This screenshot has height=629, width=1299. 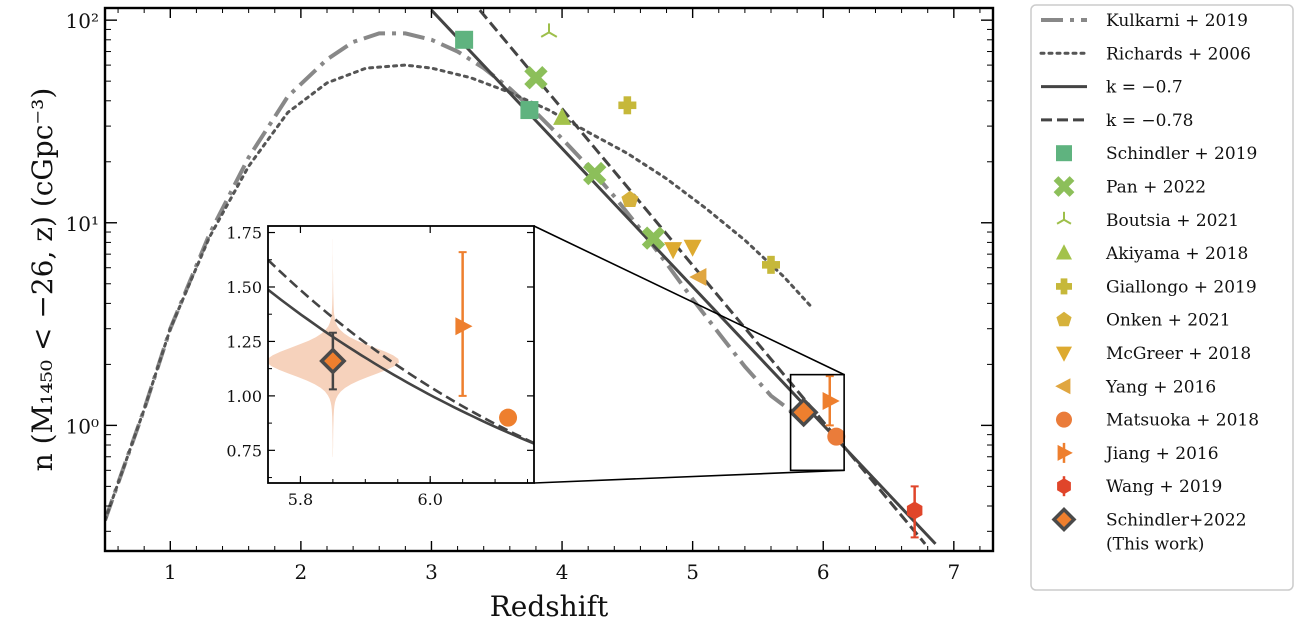 What do you see at coordinates (1181, 287) in the screenshot?
I see `legend-label-point-4: Giallongo + 2019` at bounding box center [1181, 287].